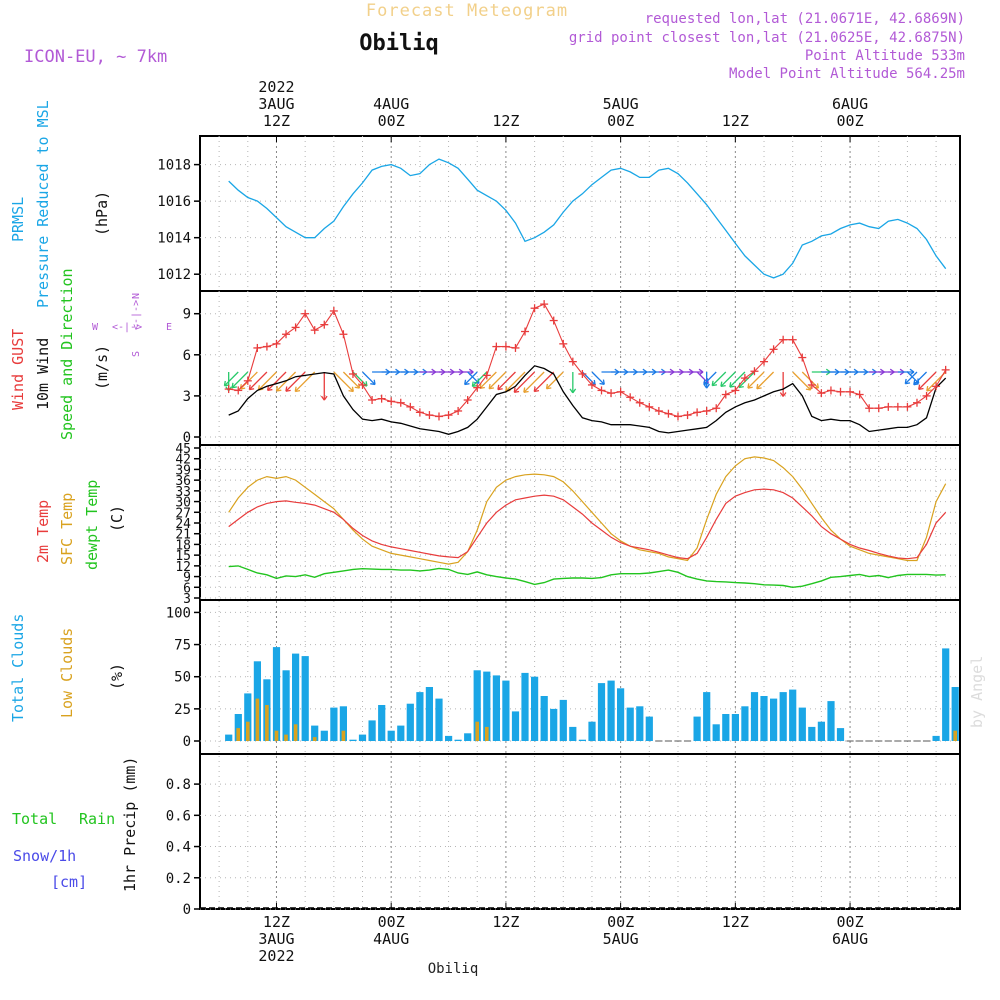 Image resolution: width=1000 pixels, height=1000 pixels. I want to click on ytick-label-temp: 33, so click(183, 492).